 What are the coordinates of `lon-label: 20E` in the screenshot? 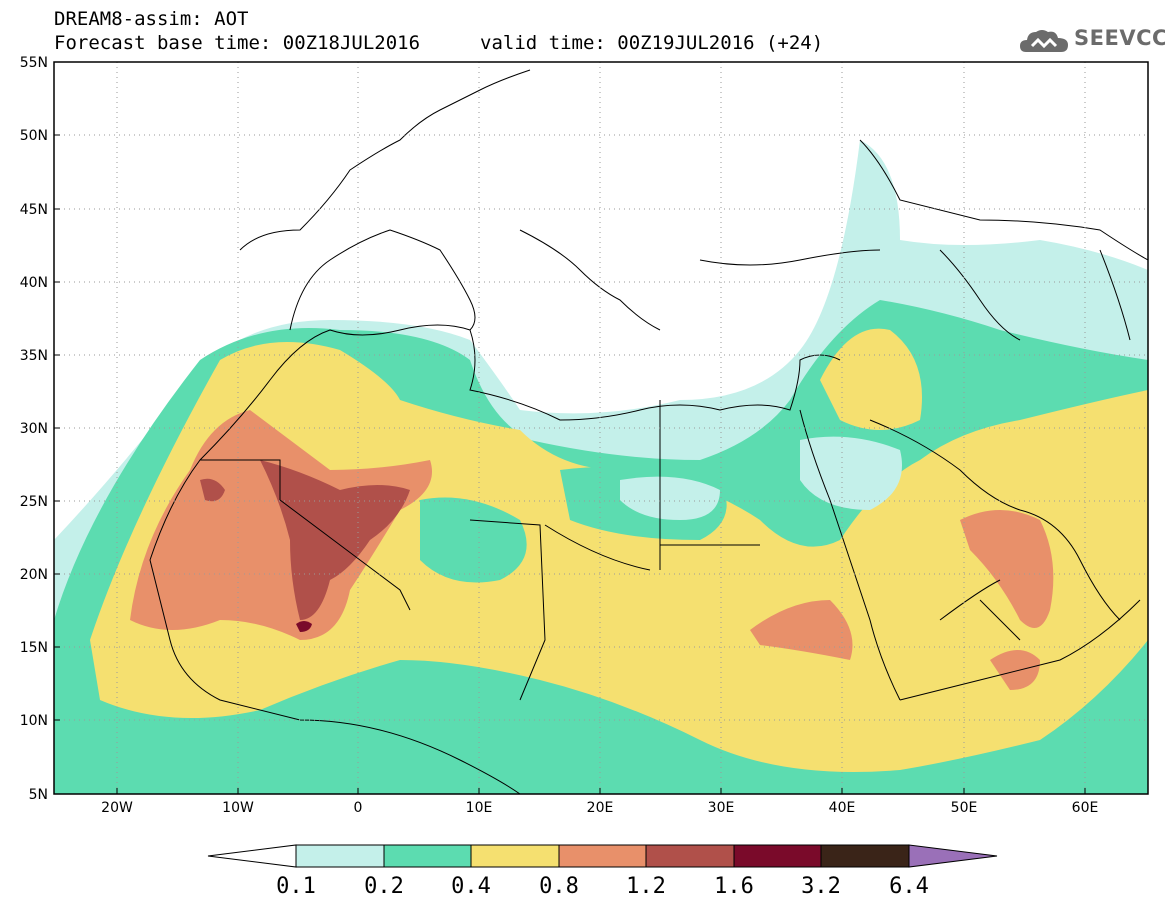 It's located at (600, 808).